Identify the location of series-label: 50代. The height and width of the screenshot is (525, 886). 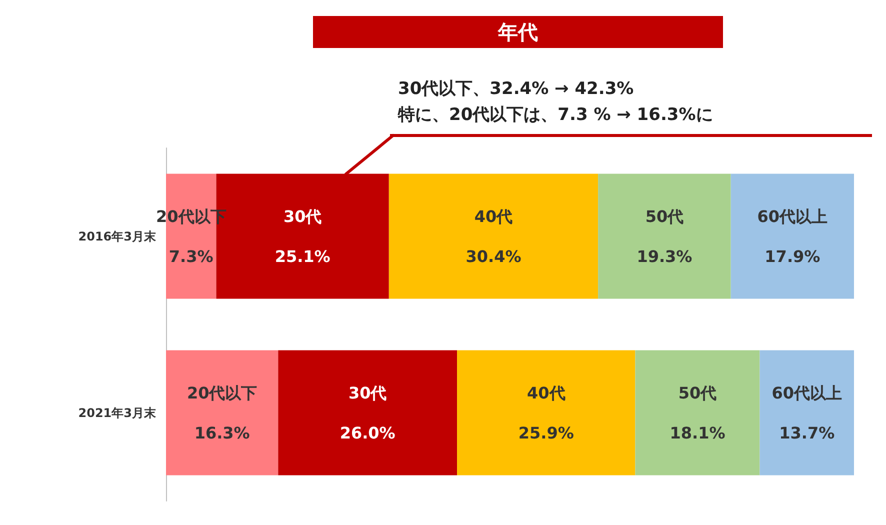
(664, 216).